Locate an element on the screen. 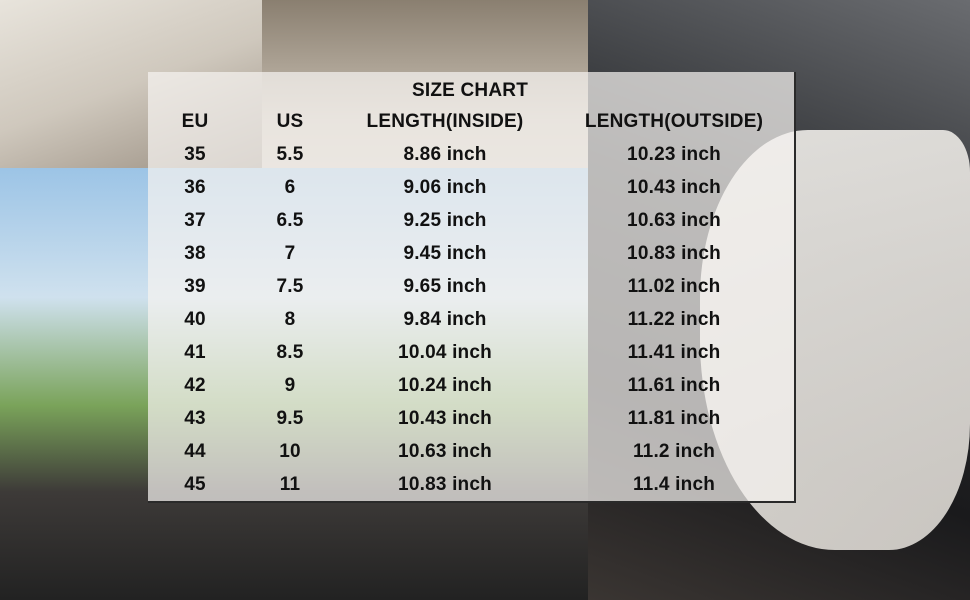  cell-length-inside: 10.24 inch is located at coordinates (445, 385).